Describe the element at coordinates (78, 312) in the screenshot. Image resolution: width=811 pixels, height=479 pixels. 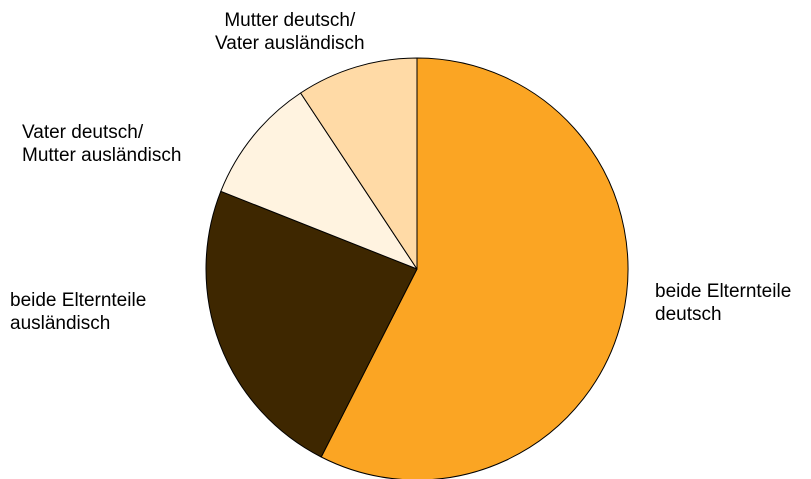
I see `label-beide-elternteile-auslaendisch: beide Elternteile ausländisch` at that location.